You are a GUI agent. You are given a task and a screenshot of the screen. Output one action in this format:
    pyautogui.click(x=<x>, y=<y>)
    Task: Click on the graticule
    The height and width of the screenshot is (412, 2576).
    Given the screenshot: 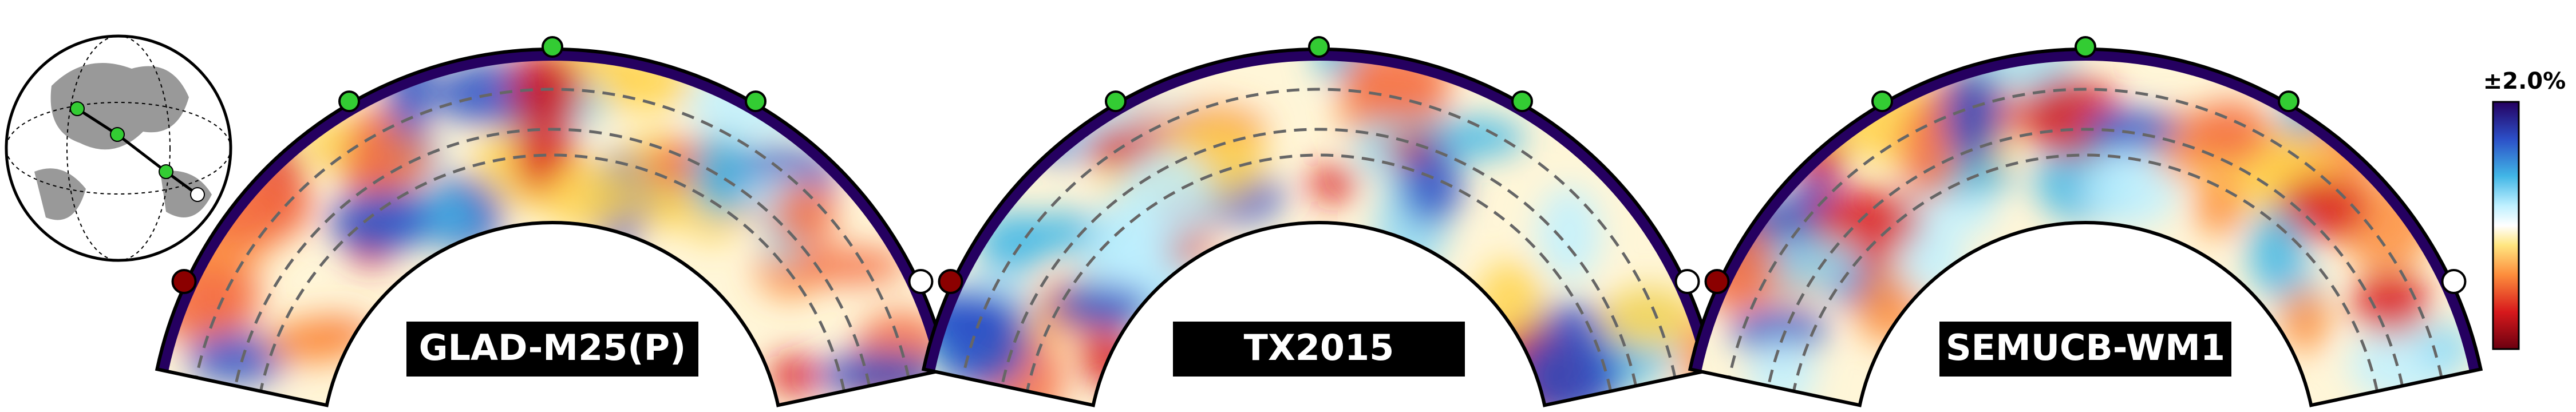 What is the action you would take?
    pyautogui.click(x=118, y=148)
    